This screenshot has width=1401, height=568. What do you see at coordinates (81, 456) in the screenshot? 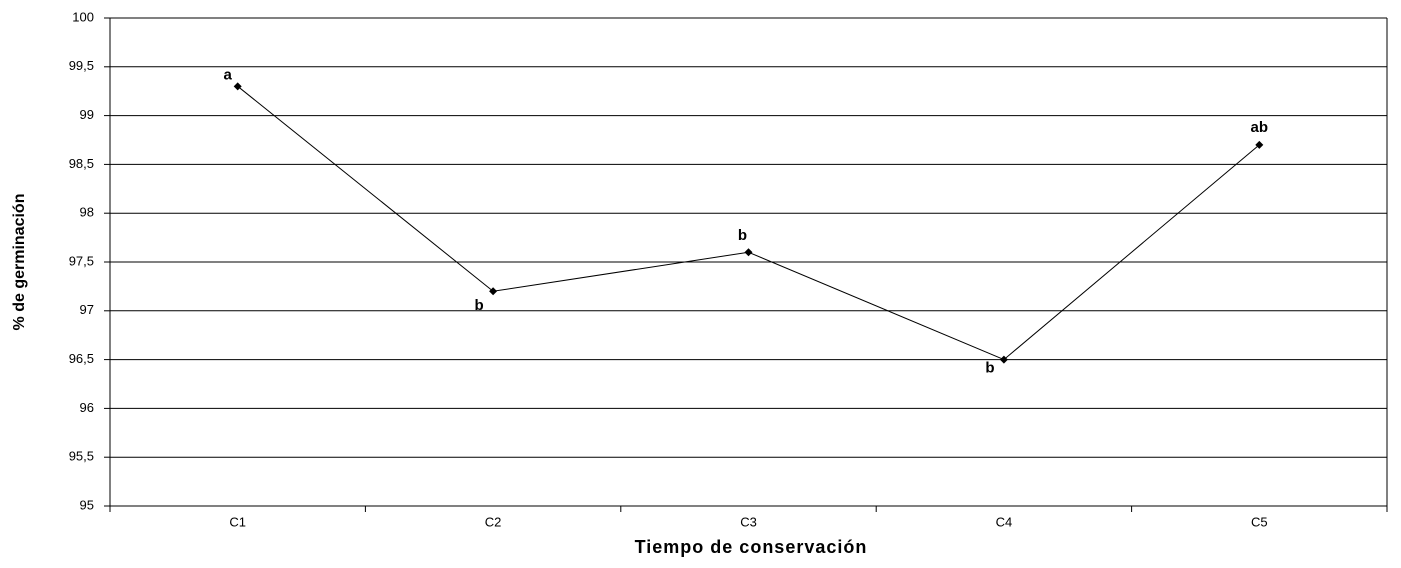
I see `y-tick-label: 95,5` at bounding box center [81, 456].